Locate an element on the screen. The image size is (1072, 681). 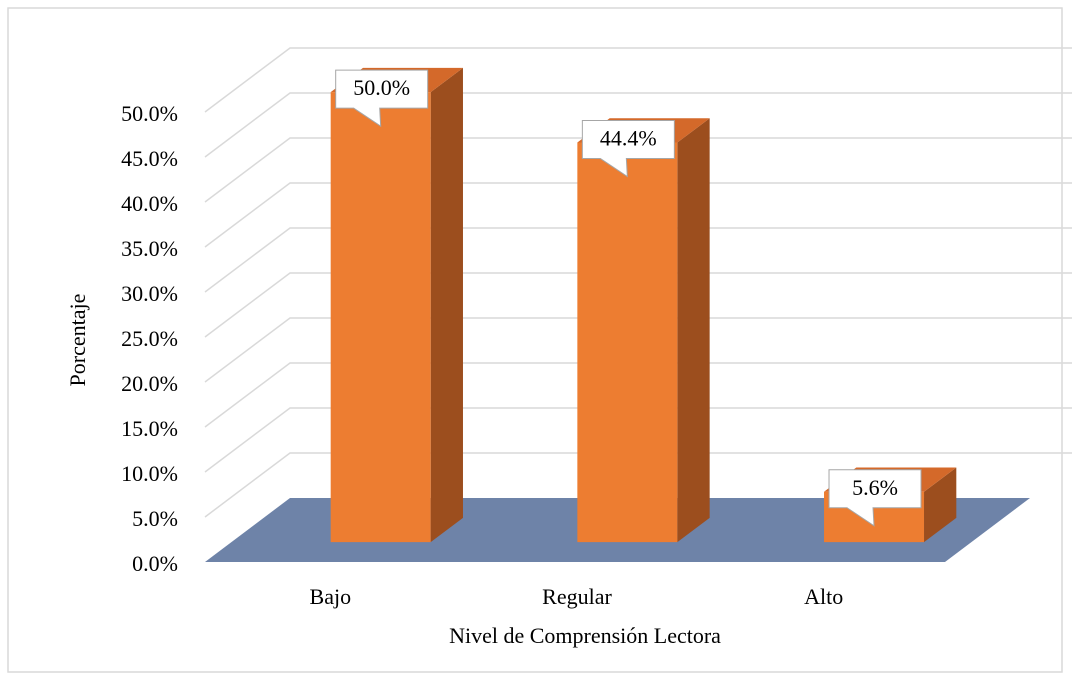
x-tick-label: Bajo is located at coordinates (331, 596).